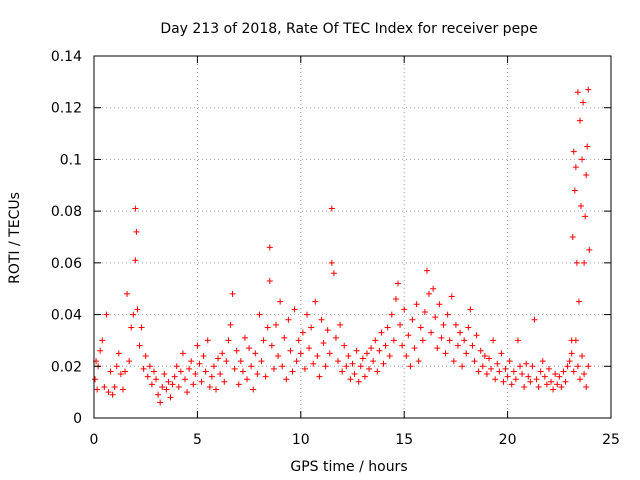 The width and height of the screenshot is (640, 480). What do you see at coordinates (66, 367) in the screenshot?
I see `y-tick-label: 0.02` at bounding box center [66, 367].